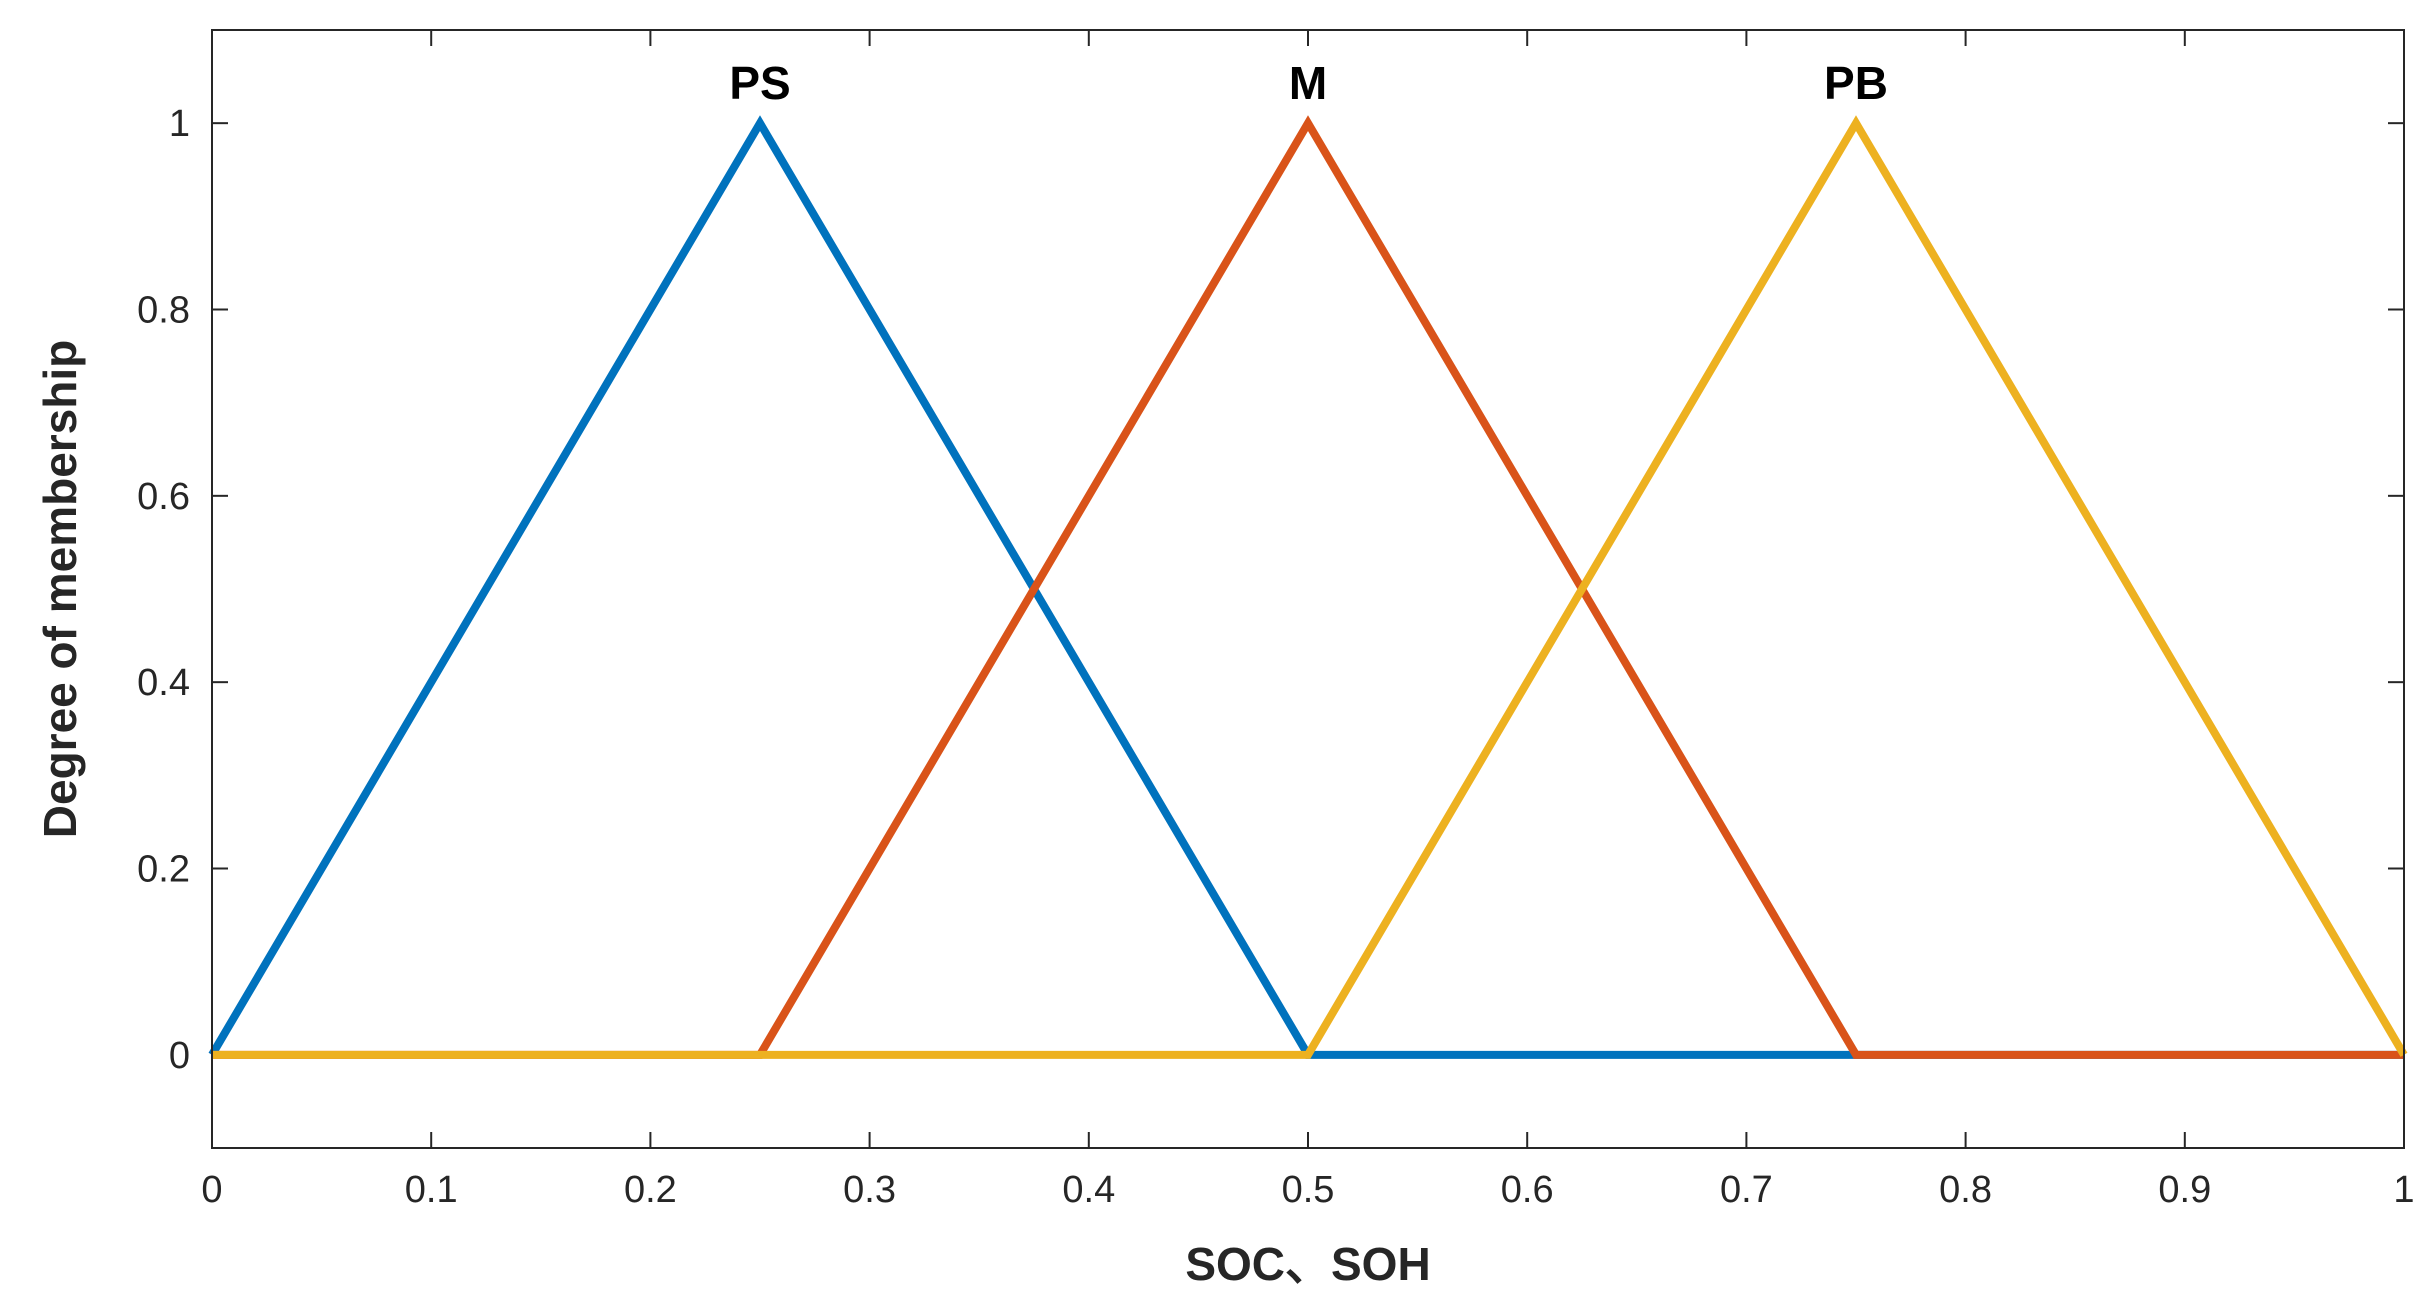 This screenshot has width=2434, height=1303. What do you see at coordinates (211, 1190) in the screenshot?
I see `x-tick-label: 0` at bounding box center [211, 1190].